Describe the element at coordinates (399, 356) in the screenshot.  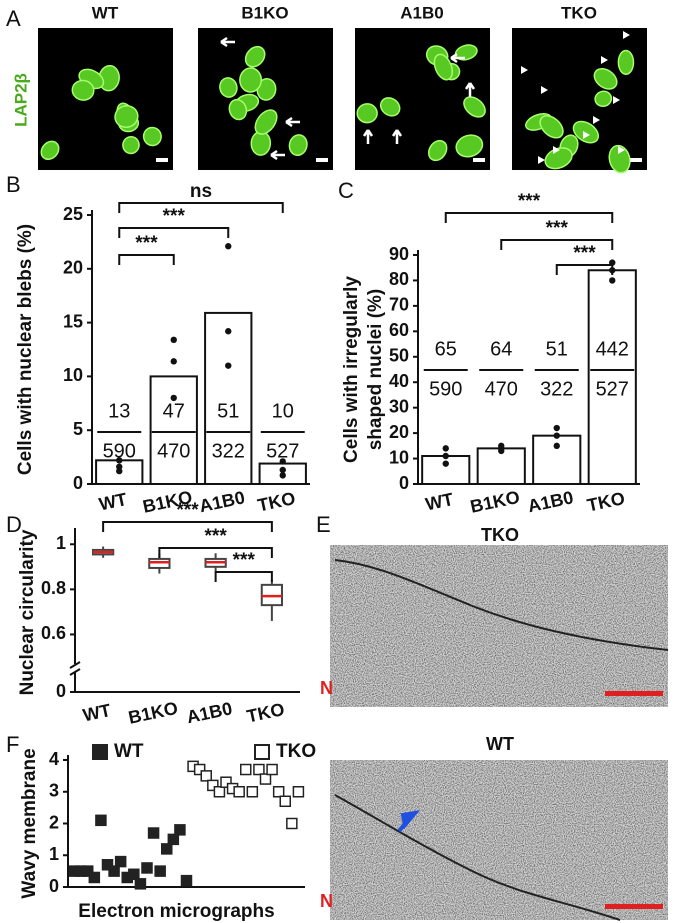
I see `y-tick-label: 50` at that location.